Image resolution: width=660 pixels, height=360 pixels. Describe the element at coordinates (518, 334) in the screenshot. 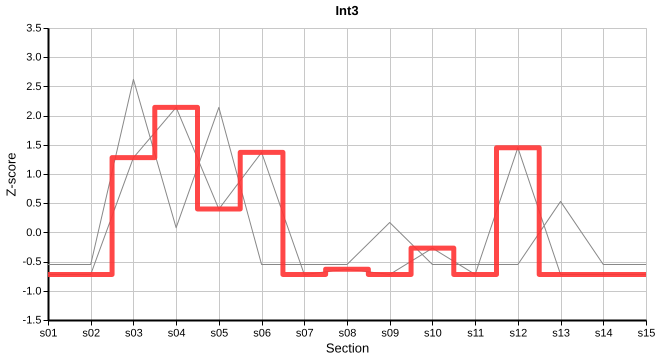

I see `x-tick-label: s12` at that location.